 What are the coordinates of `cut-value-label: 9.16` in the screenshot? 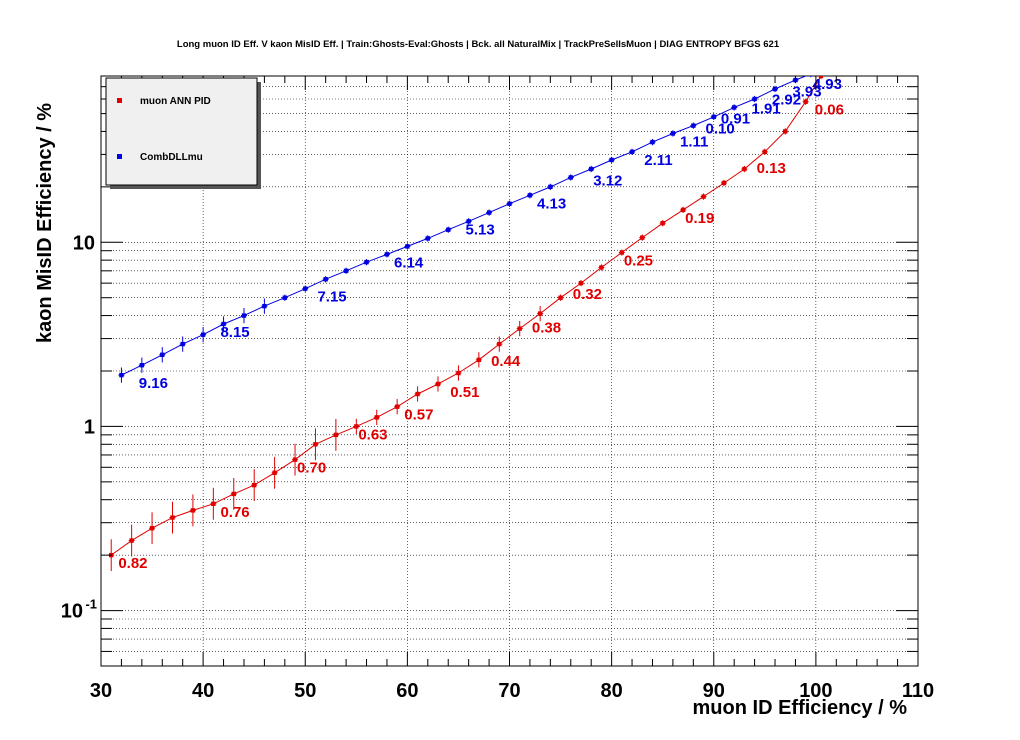 It's located at (153, 383).